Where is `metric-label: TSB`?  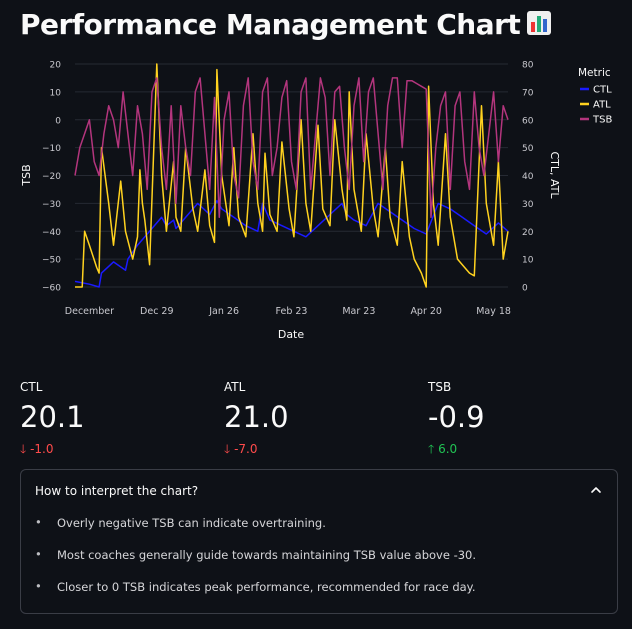 metric-label: TSB is located at coordinates (440, 387).